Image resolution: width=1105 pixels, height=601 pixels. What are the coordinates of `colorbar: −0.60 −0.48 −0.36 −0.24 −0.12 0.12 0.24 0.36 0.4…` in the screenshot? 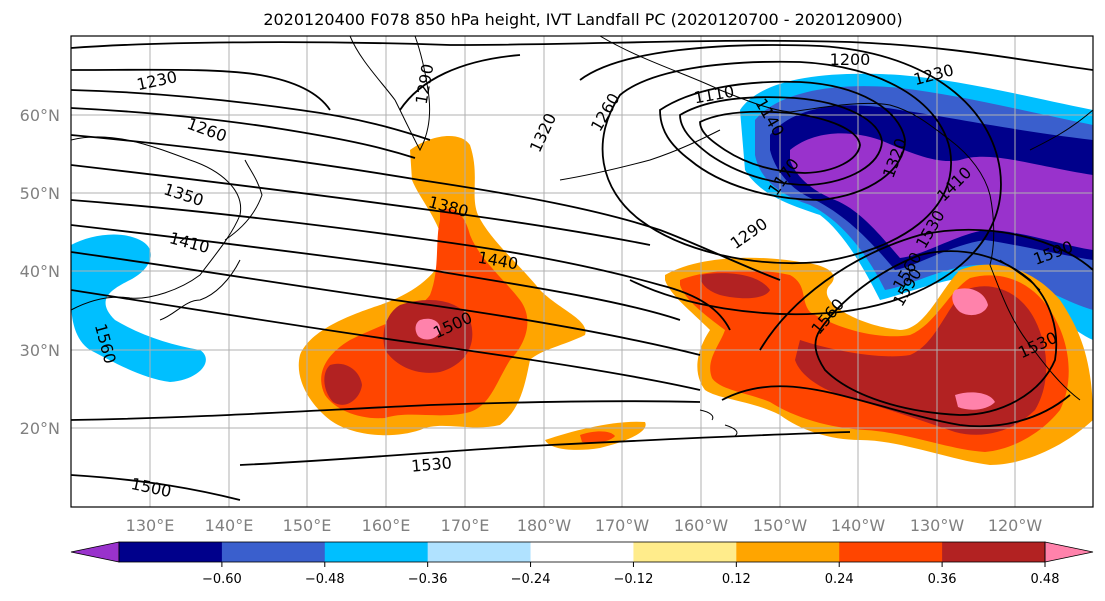 It's located at (582, 564).